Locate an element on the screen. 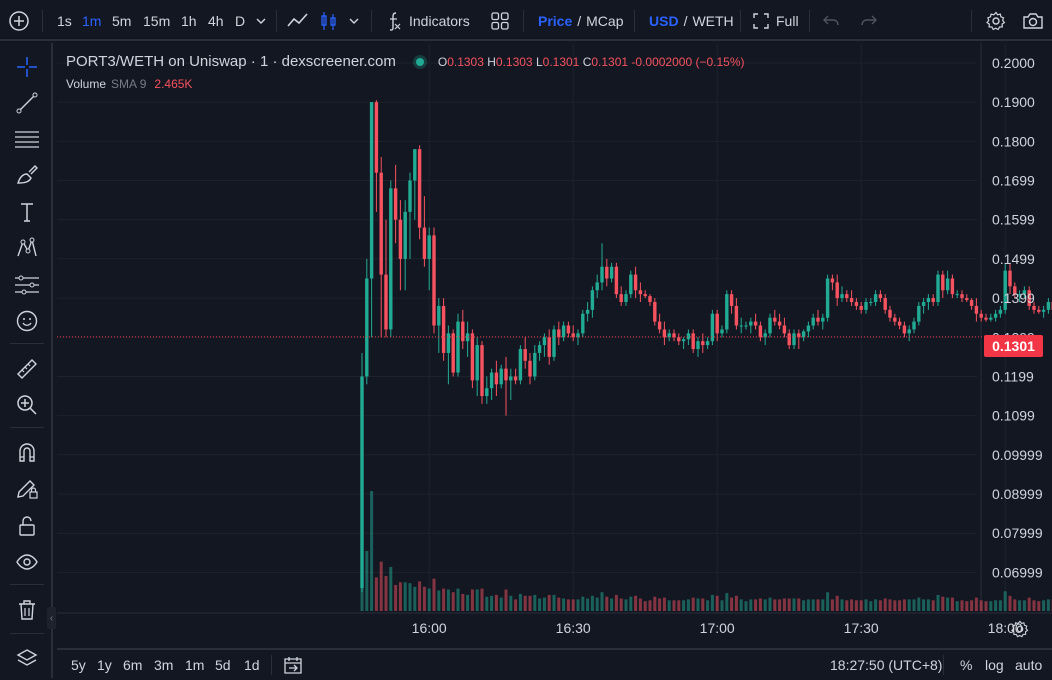 Image resolution: width=1052 pixels, height=680 pixels. fib-tool is located at coordinates (27, 139).